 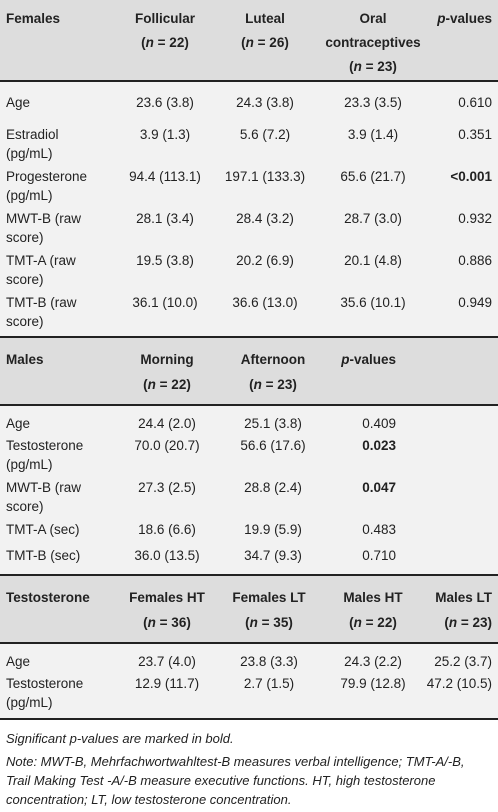 I want to click on significance-note: Significant p-values are marked in bold., so click(x=120, y=738).